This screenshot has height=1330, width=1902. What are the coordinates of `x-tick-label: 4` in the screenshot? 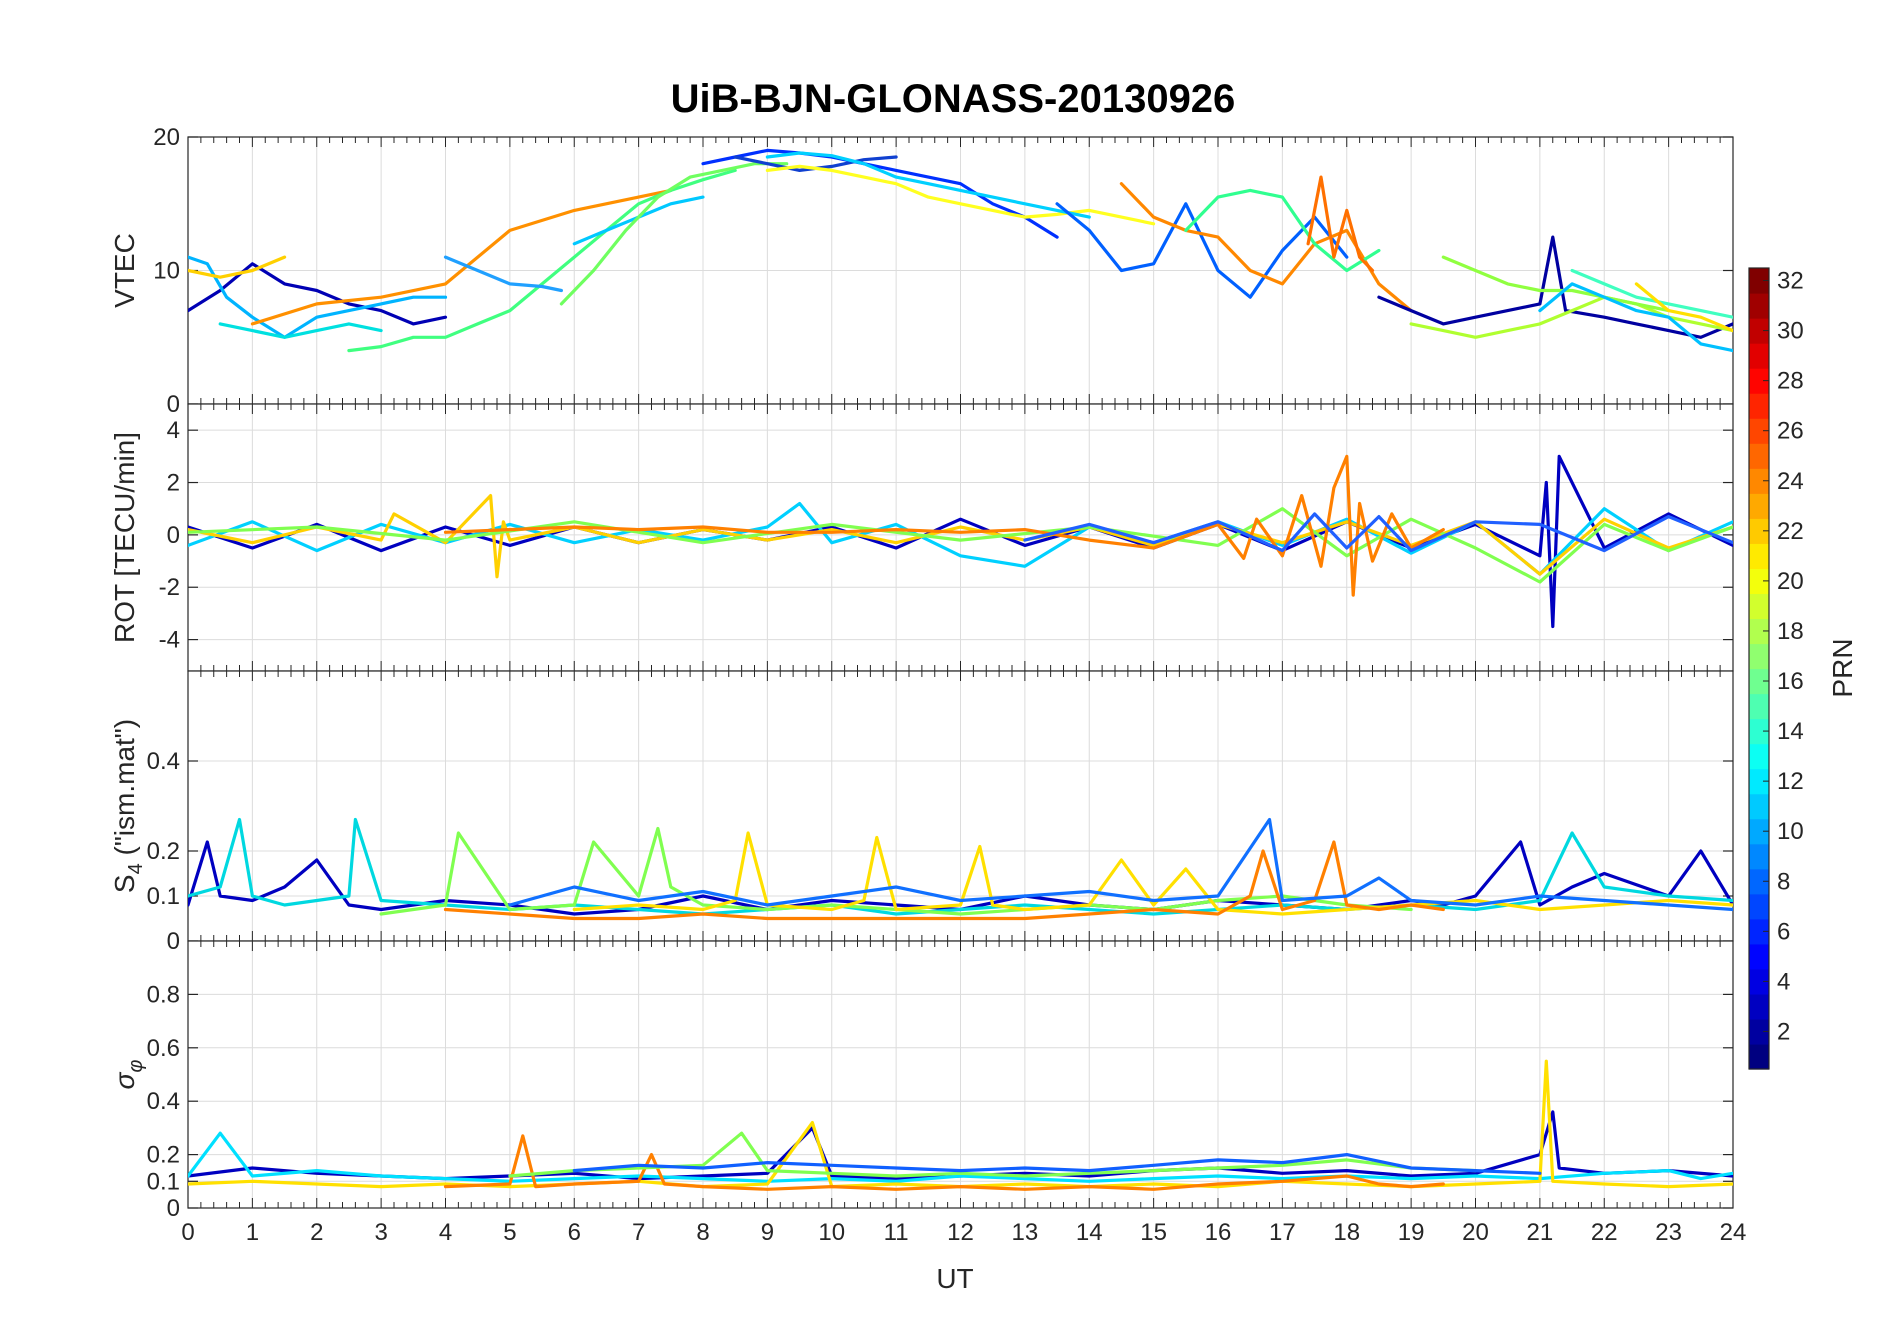 It's located at (445, 1232).